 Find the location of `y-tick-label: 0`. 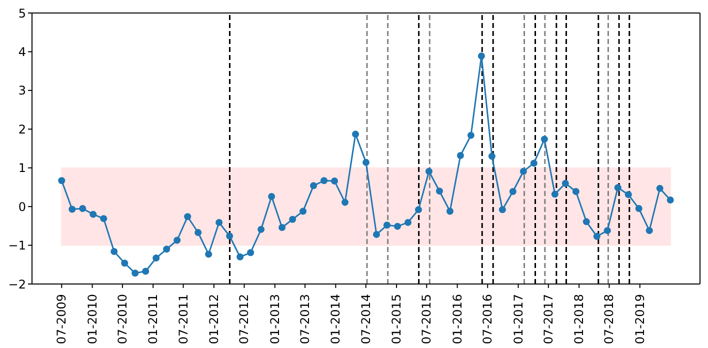

y-tick-label: 0 is located at coordinates (22, 207).